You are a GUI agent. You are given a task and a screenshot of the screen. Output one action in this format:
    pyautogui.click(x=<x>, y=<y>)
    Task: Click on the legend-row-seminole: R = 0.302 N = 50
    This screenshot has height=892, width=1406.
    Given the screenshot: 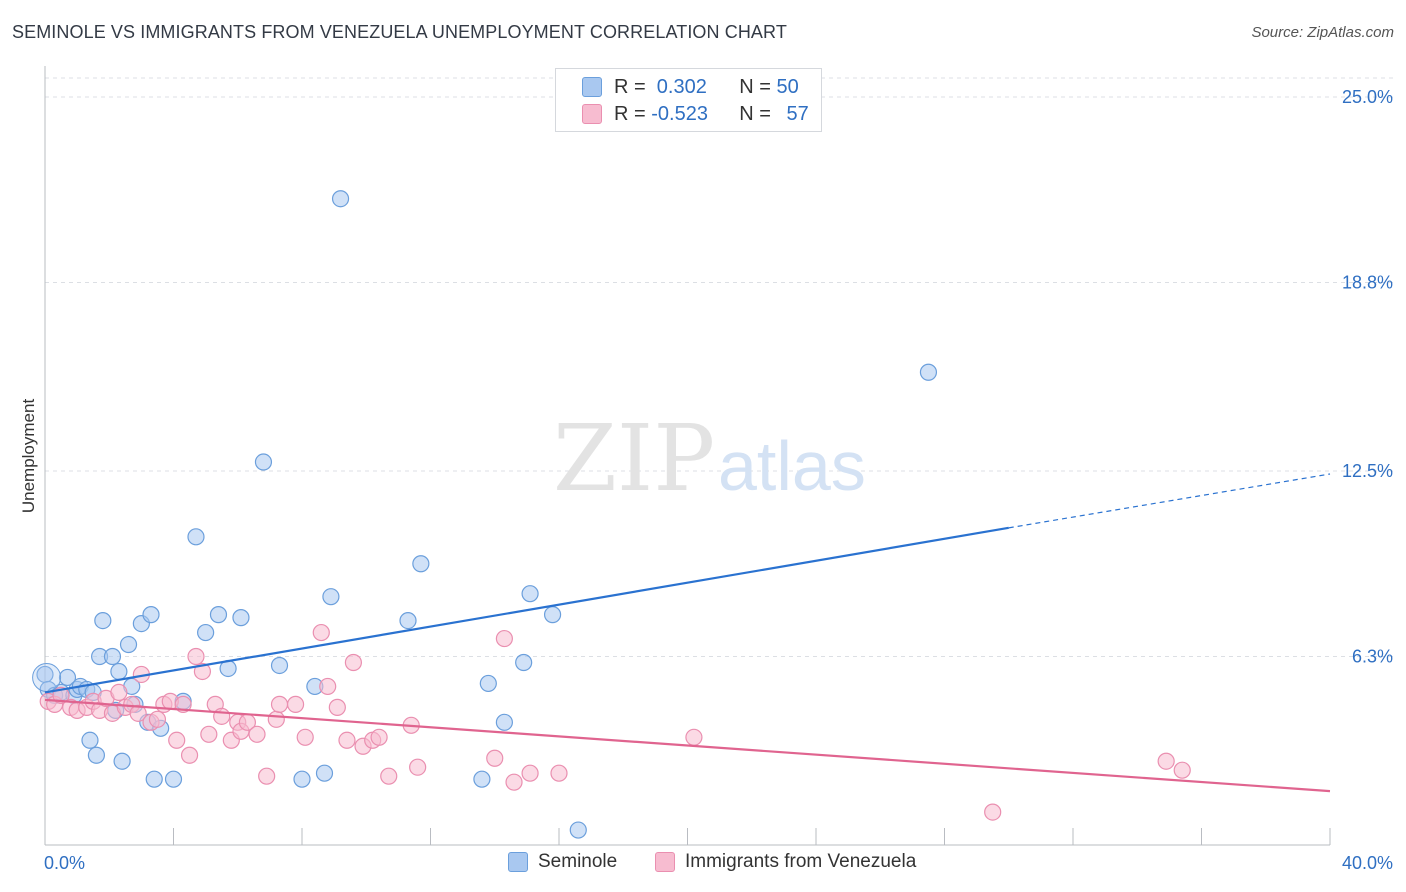 What is the action you would take?
    pyautogui.click(x=690, y=87)
    